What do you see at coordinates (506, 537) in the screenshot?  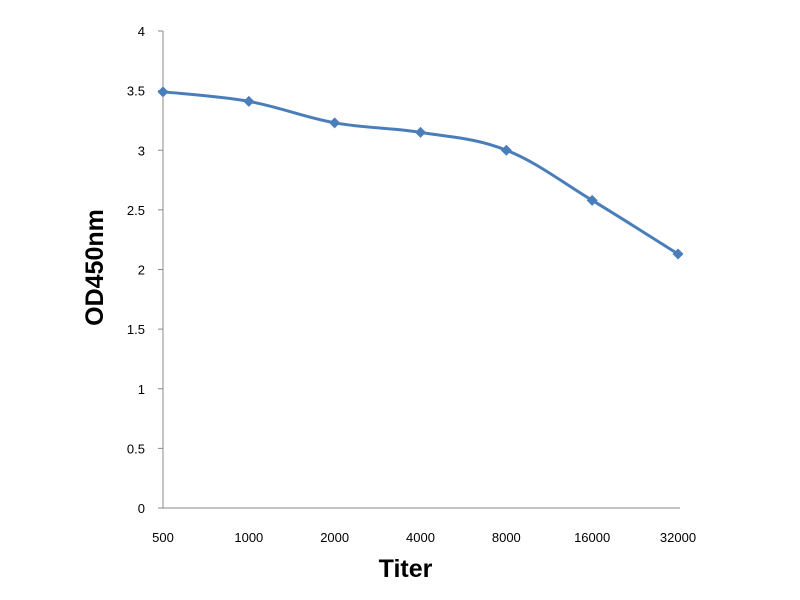 I see `x-tick-label: 8000` at bounding box center [506, 537].